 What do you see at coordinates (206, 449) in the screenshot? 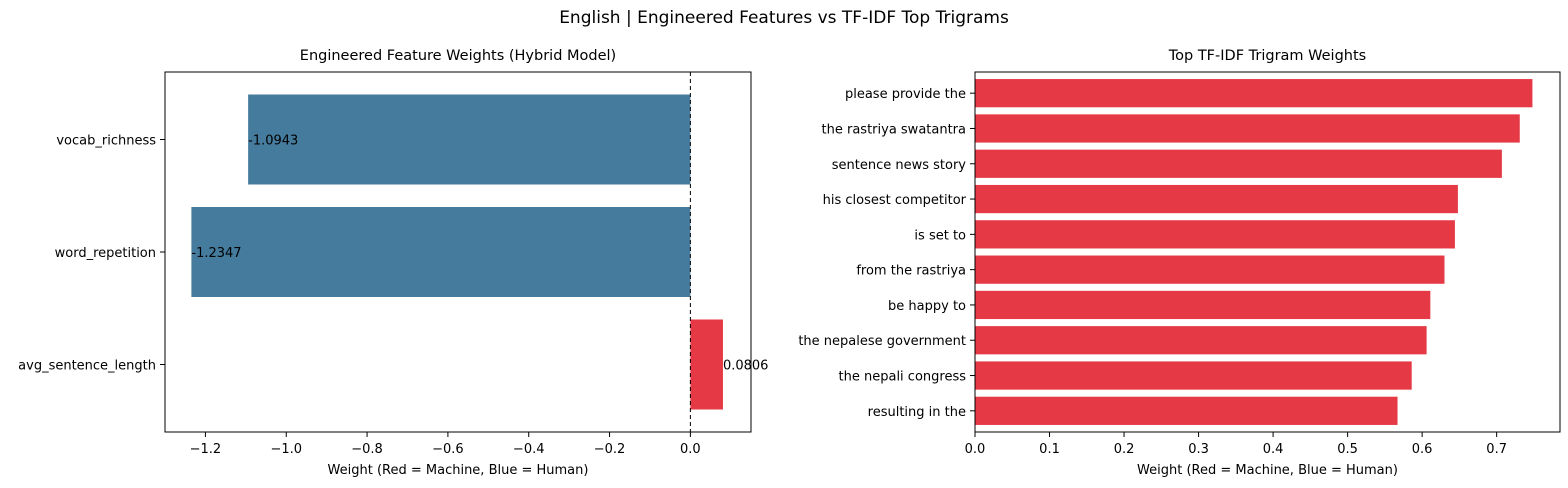
I see `x-tick-label: −1.2` at bounding box center [206, 449].